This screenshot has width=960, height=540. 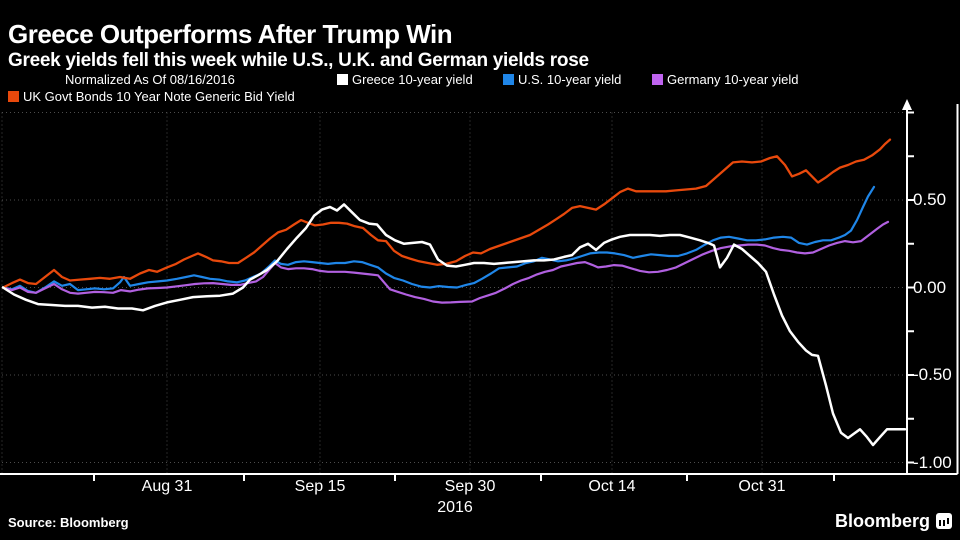 I want to click on legend-normalized-note: Normalized As Of 08/16/2016, so click(x=150, y=79).